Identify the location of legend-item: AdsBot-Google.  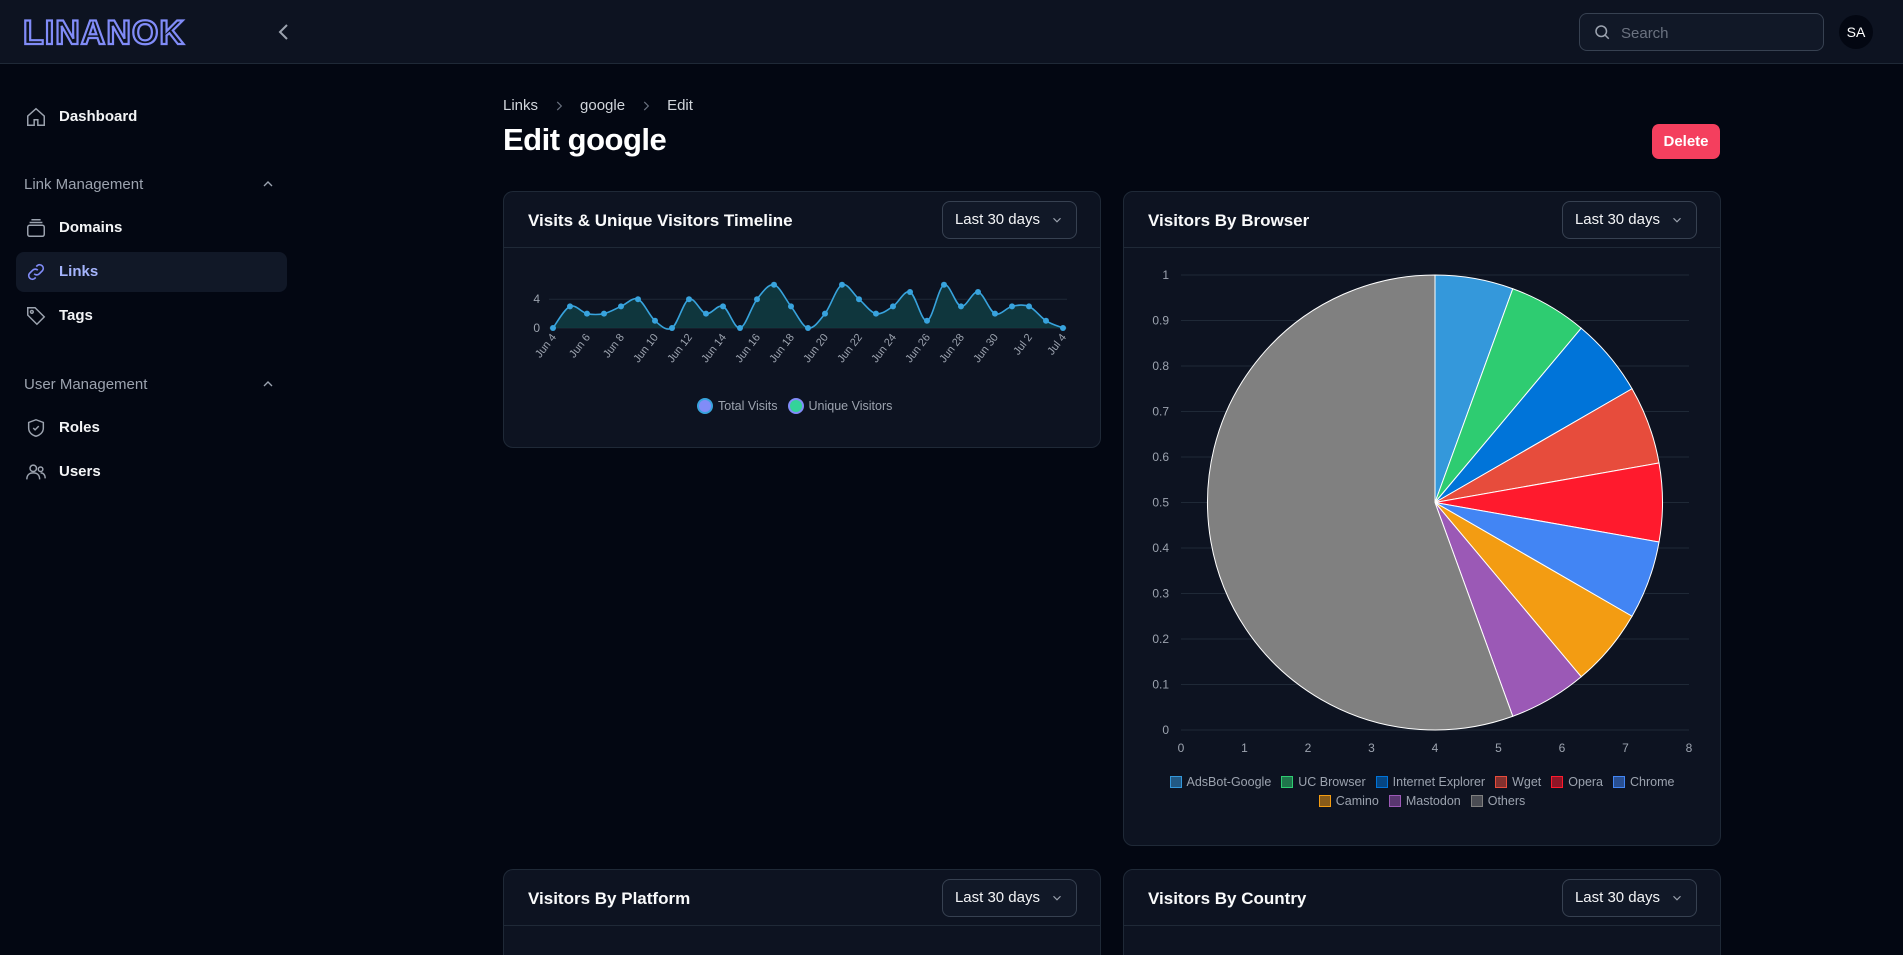
(1220, 782).